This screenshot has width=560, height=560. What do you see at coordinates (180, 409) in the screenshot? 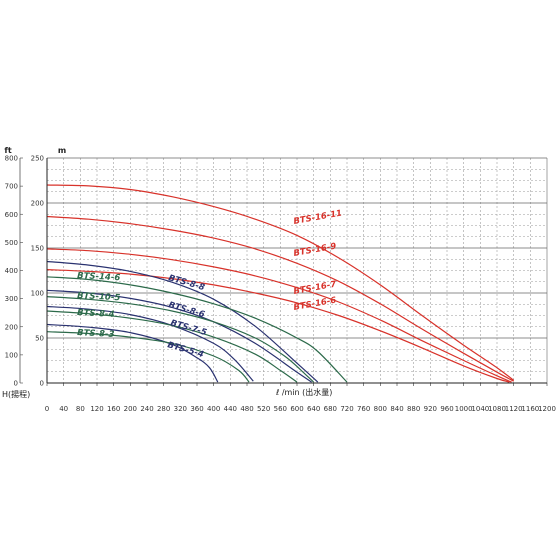
I see `x-tick-label: 320` at bounding box center [180, 409].